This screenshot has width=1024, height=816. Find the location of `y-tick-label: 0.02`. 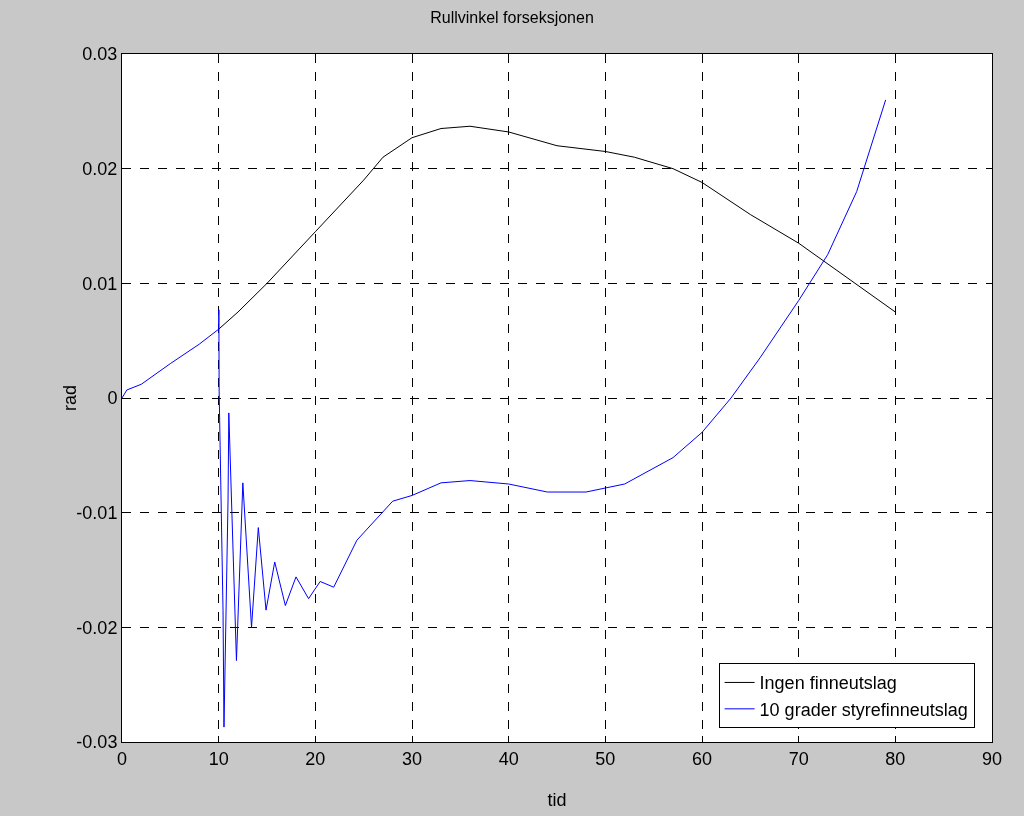

y-tick-label: 0.02 is located at coordinates (100, 168).